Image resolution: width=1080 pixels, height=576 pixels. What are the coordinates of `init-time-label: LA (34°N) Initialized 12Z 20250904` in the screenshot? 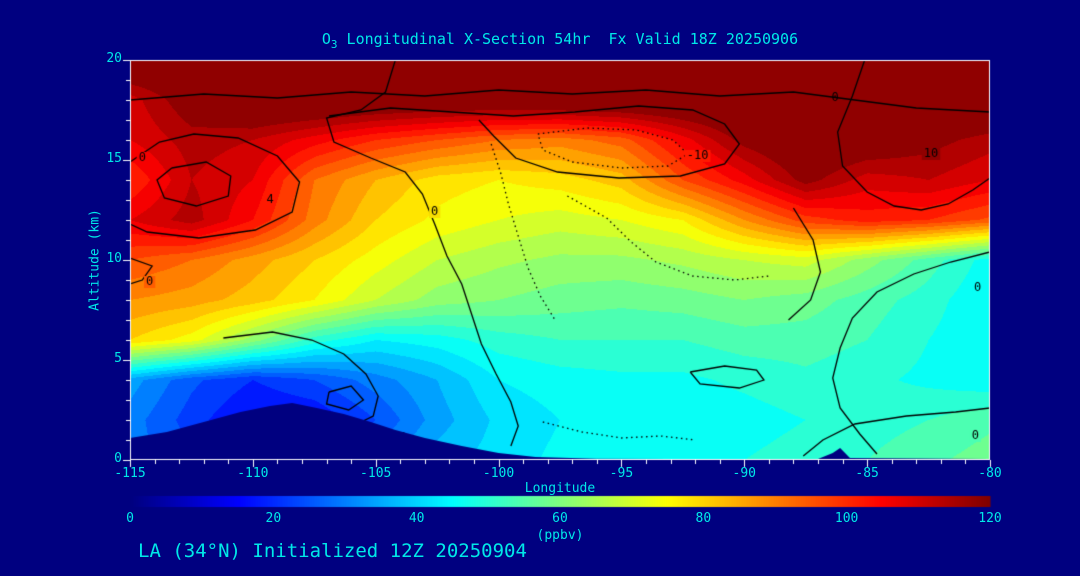 It's located at (332, 551).